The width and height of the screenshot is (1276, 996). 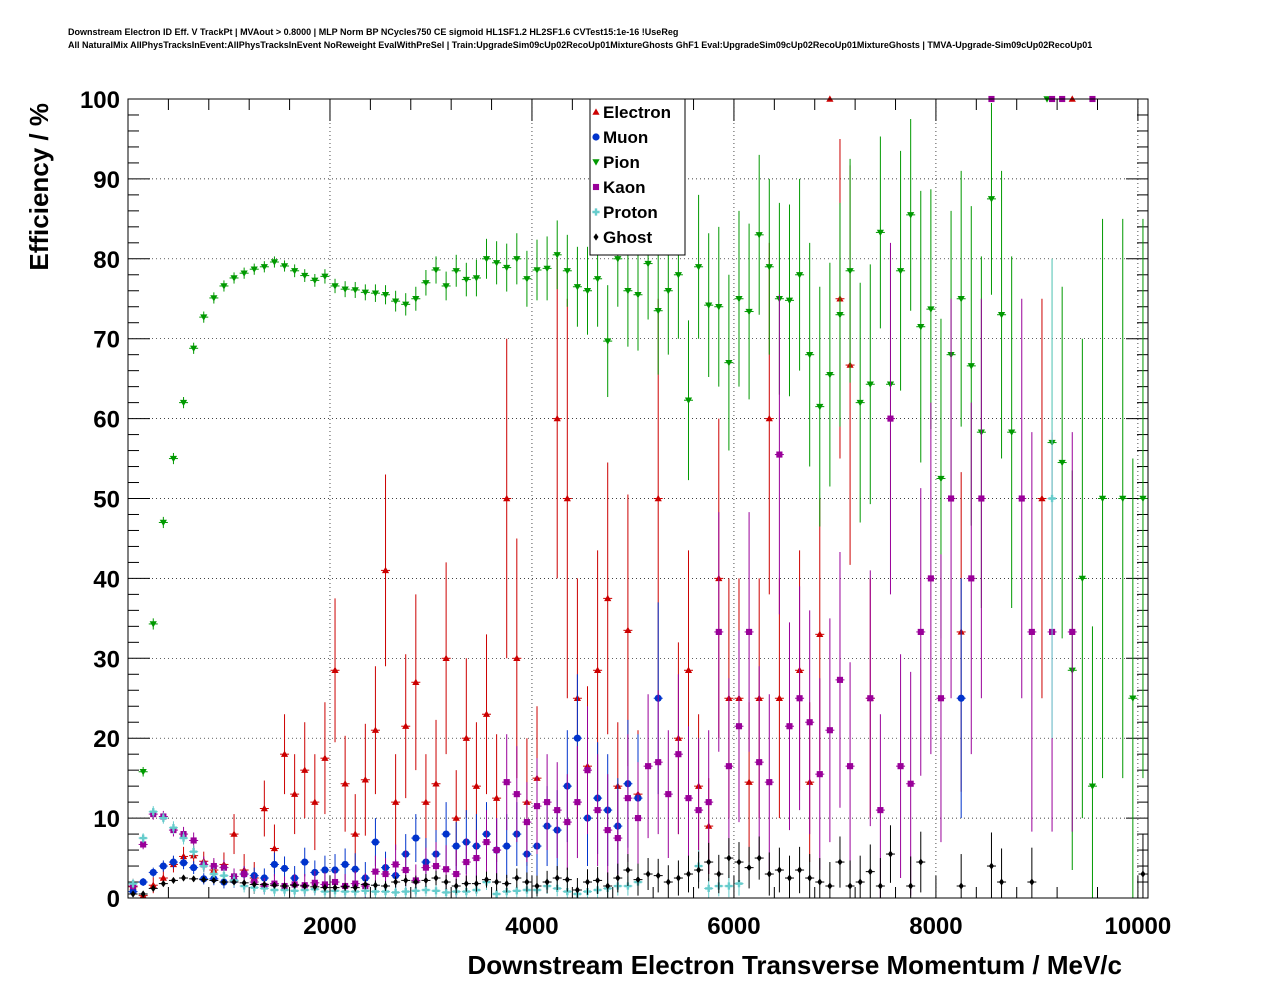 What do you see at coordinates (624, 187) in the screenshot?
I see `legend-label: Kaon` at bounding box center [624, 187].